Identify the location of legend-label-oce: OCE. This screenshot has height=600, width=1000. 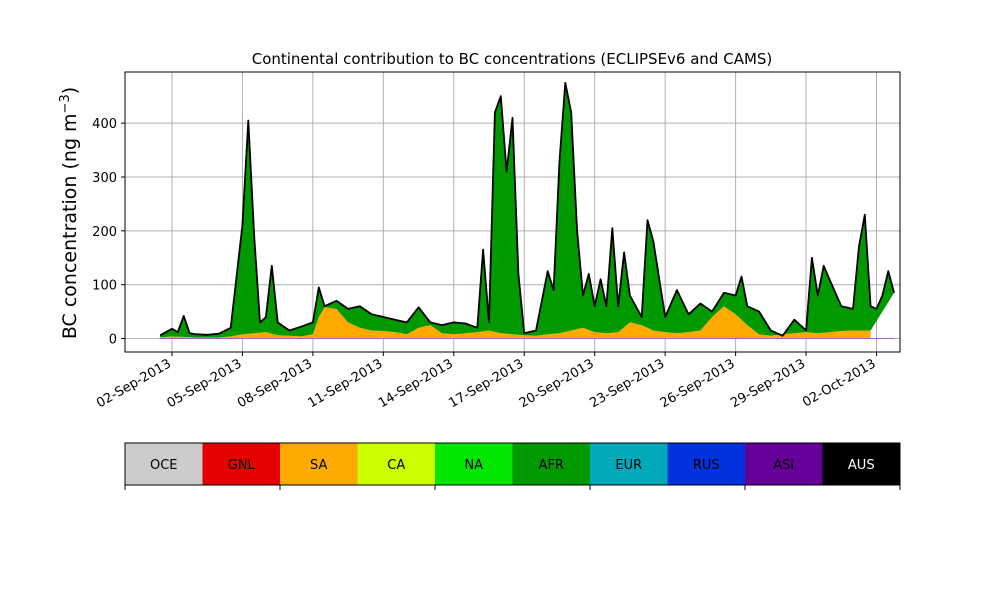
(164, 465).